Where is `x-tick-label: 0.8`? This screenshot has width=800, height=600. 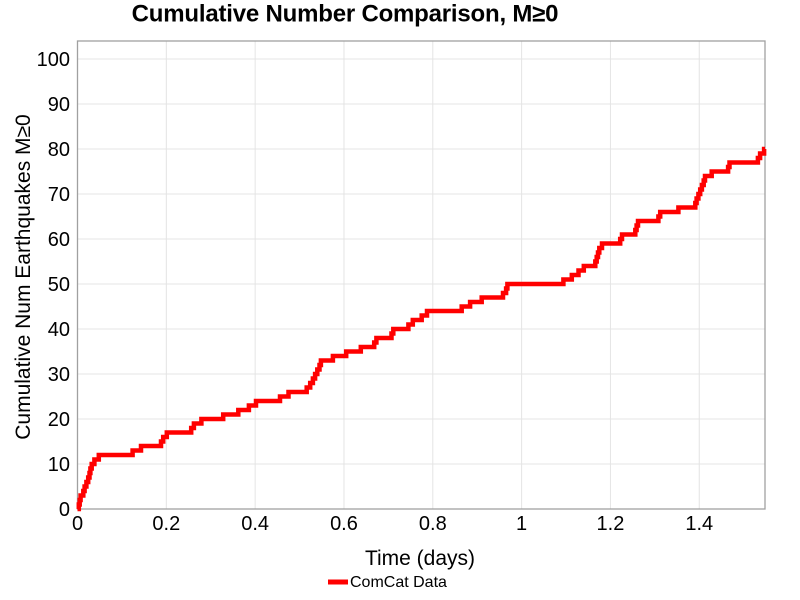
x-tick-label: 0.8 is located at coordinates (433, 524).